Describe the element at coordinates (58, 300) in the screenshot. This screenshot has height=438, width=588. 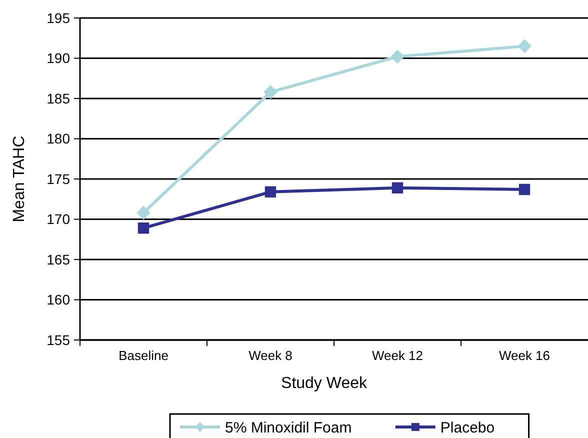
I see `y-tick-label: 160` at that location.